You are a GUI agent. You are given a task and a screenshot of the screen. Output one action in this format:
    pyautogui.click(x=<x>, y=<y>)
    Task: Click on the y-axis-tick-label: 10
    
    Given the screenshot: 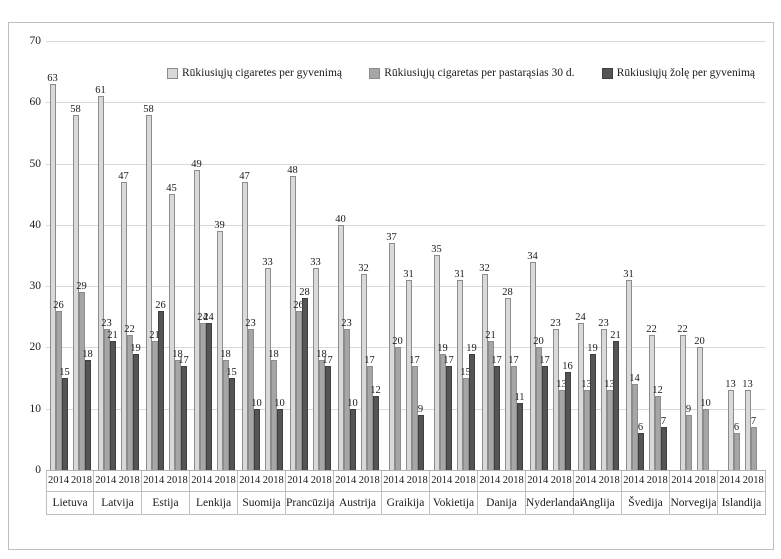 What is the action you would take?
    pyautogui.click(x=35, y=409)
    